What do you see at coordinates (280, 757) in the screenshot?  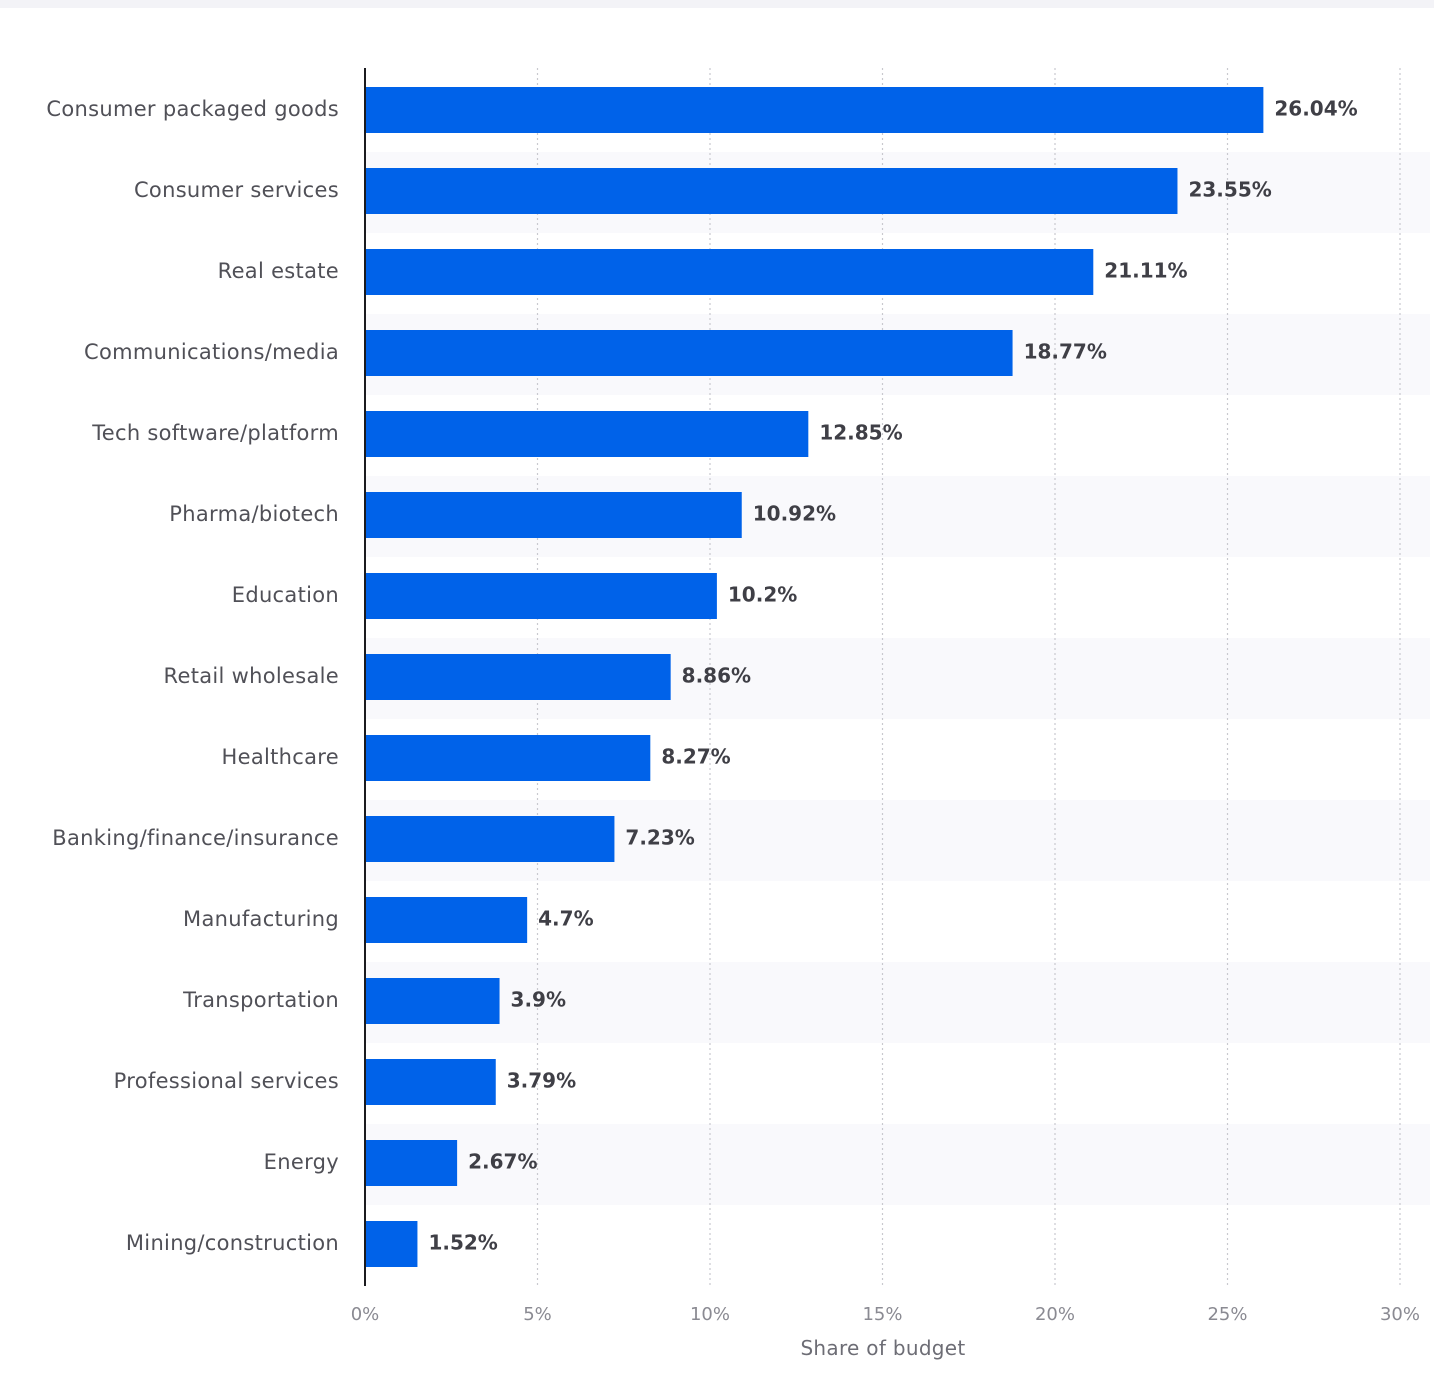 I see `category-label: Healthcare` at bounding box center [280, 757].